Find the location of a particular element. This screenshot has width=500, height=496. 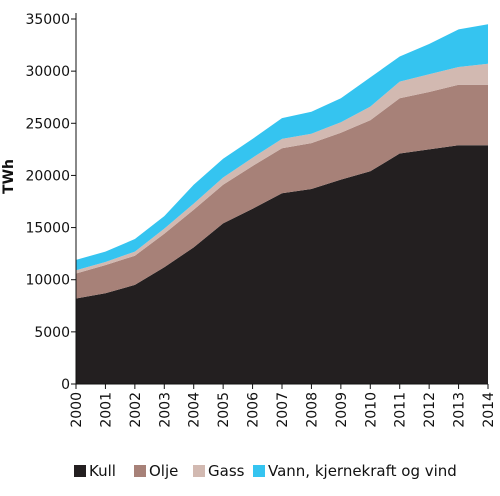

legend-label: Olje is located at coordinates (163, 471).